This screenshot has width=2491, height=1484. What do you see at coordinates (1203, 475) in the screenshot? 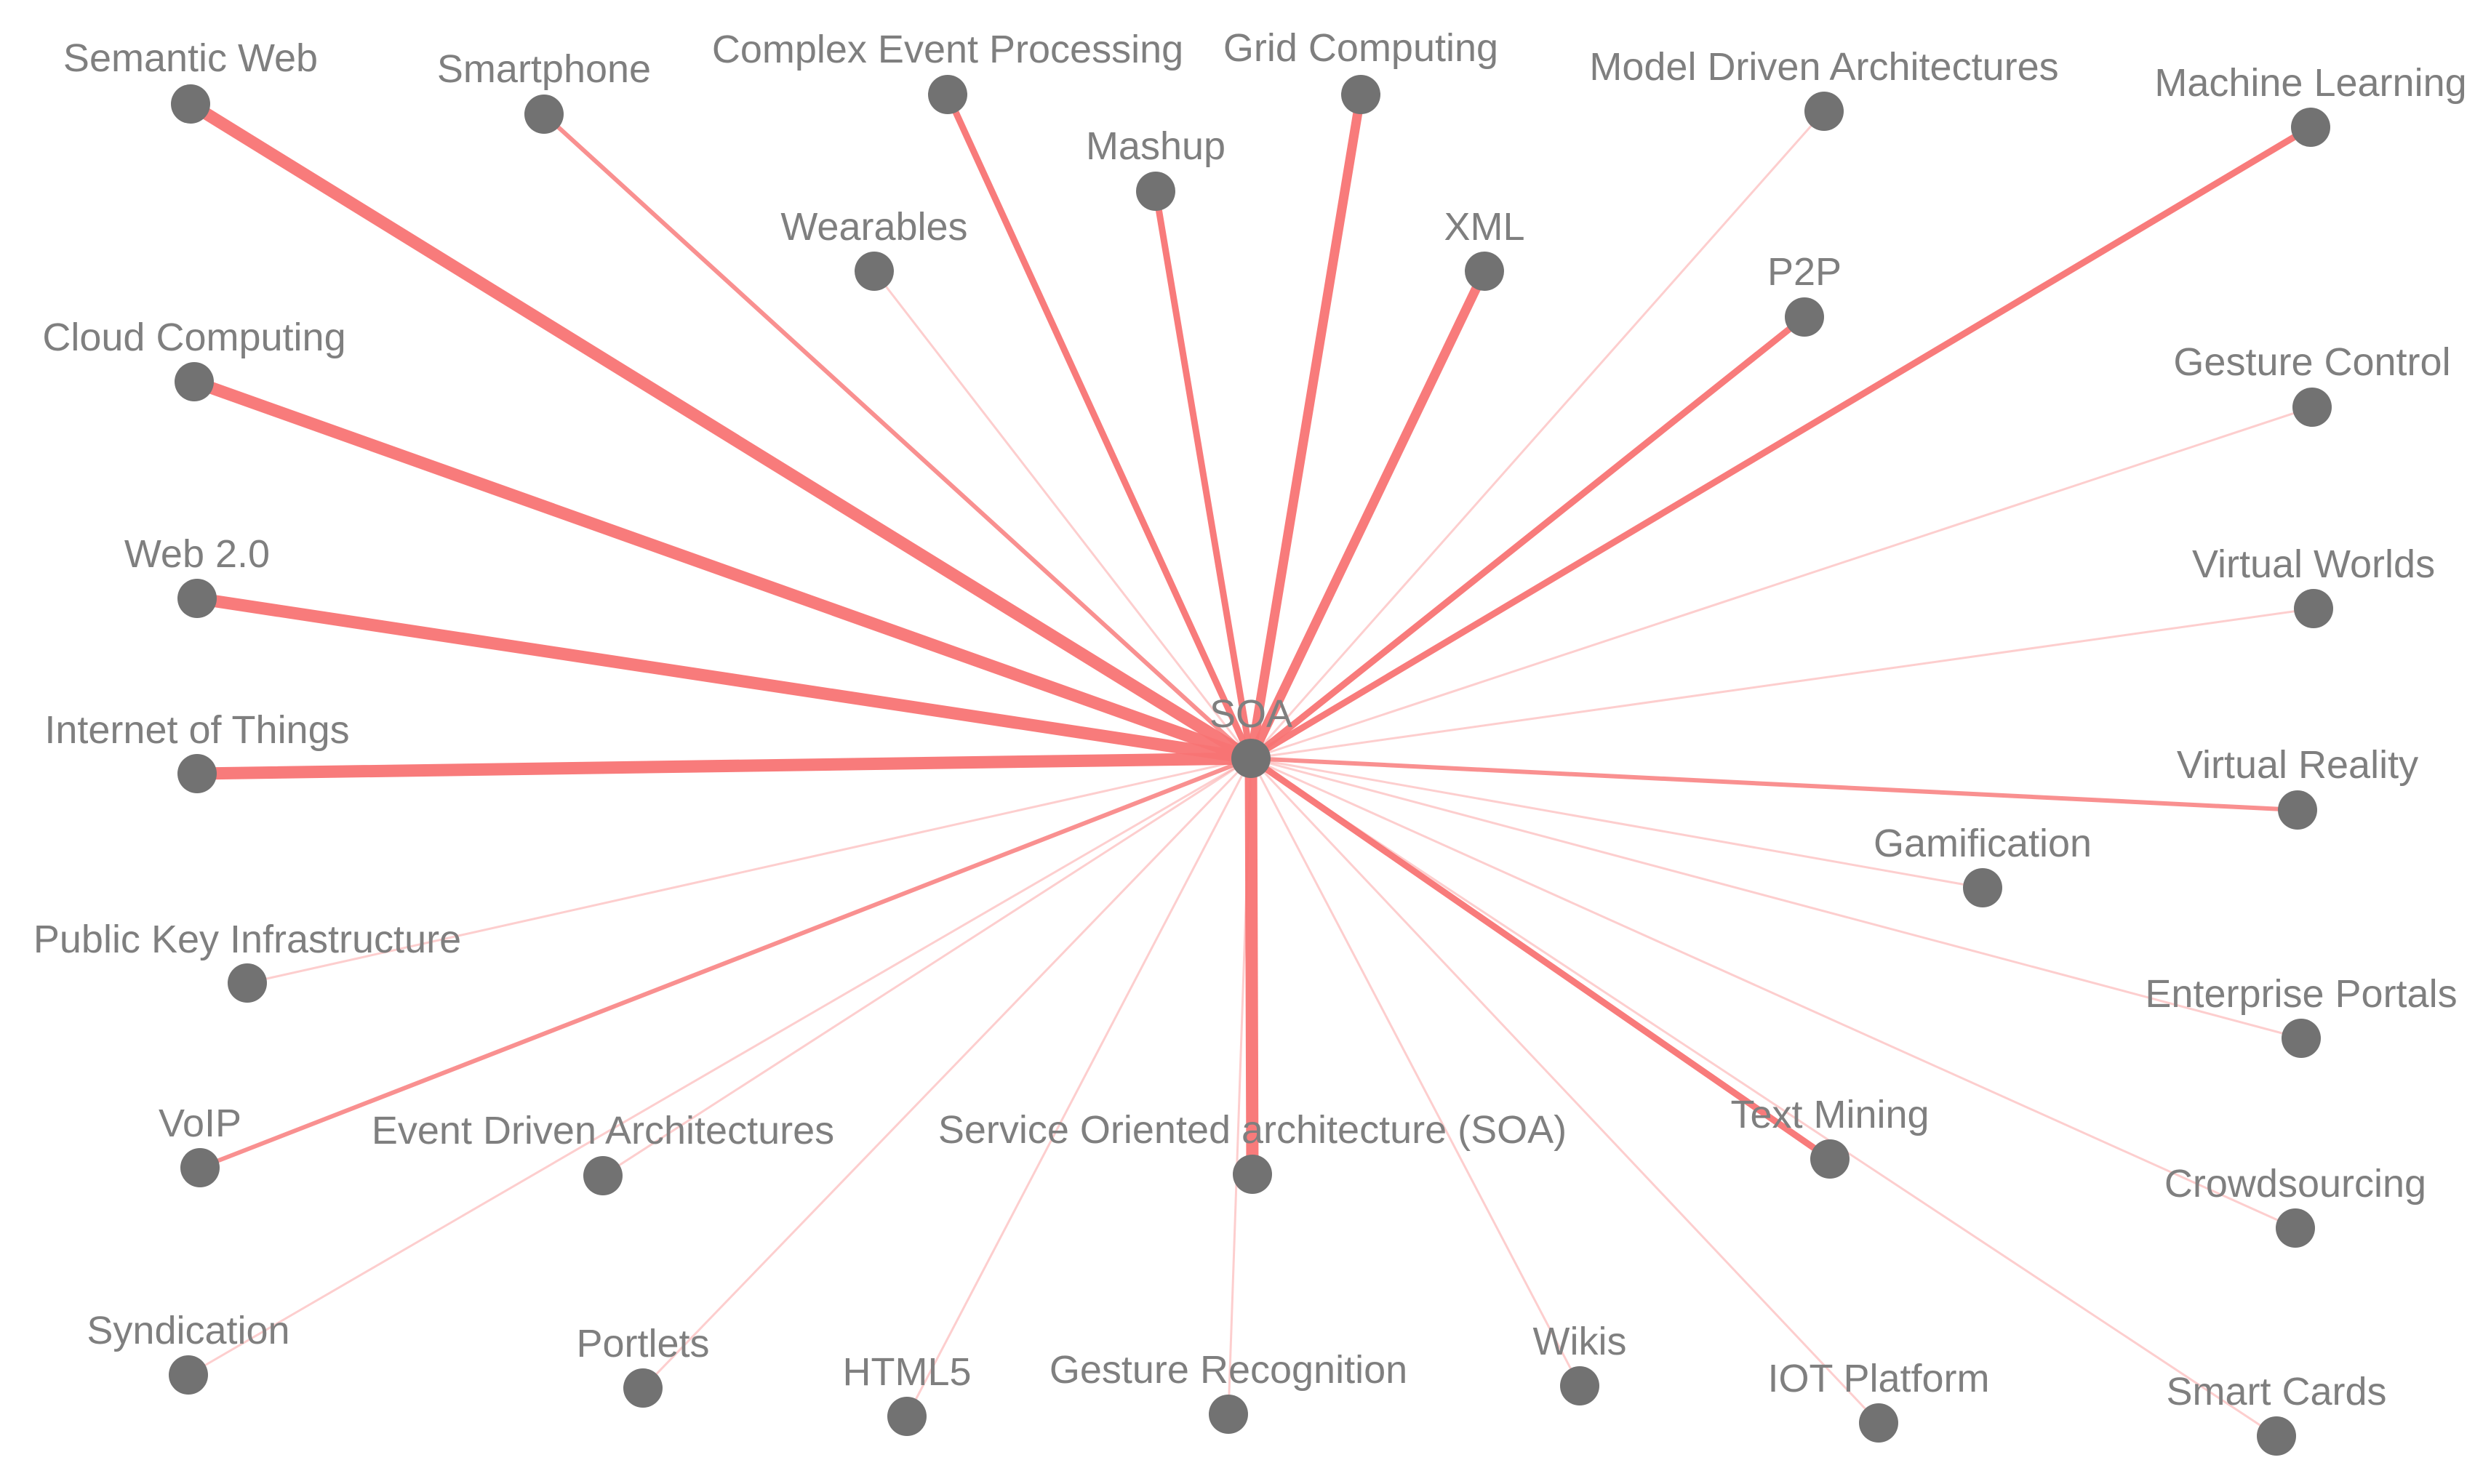
I see `edge-mashup` at bounding box center [1203, 475].